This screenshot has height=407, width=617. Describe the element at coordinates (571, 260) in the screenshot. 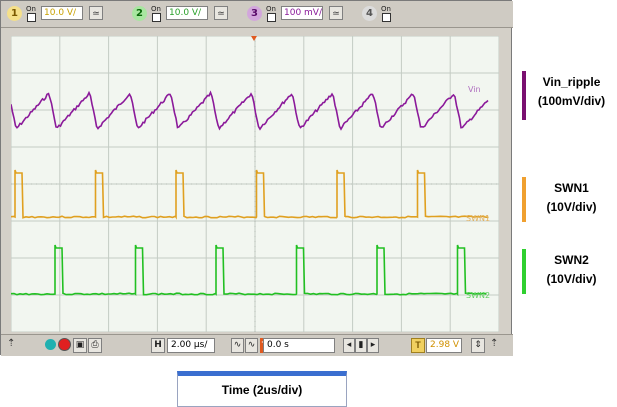

I see `legend-swn2-line1: SWN2` at that location.